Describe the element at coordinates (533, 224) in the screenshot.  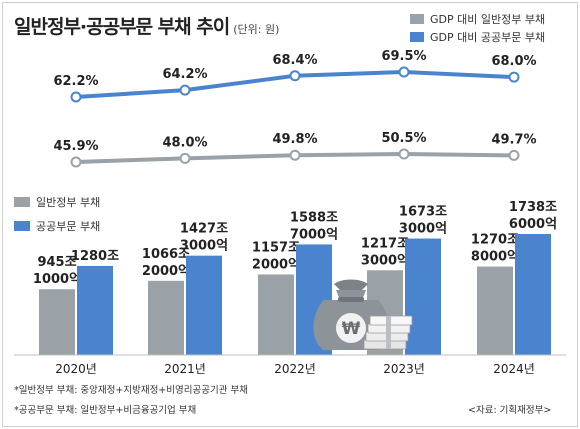
I see `bar-value-label: 6000억` at that location.